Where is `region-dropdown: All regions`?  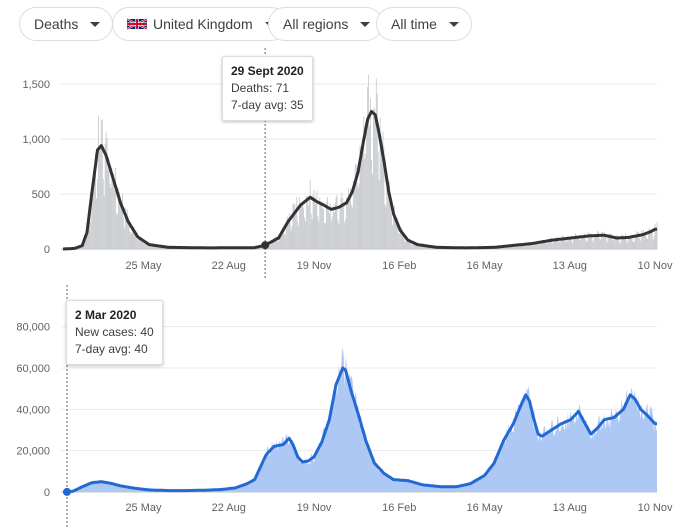
region-dropdown: All regions is located at coordinates (326, 24).